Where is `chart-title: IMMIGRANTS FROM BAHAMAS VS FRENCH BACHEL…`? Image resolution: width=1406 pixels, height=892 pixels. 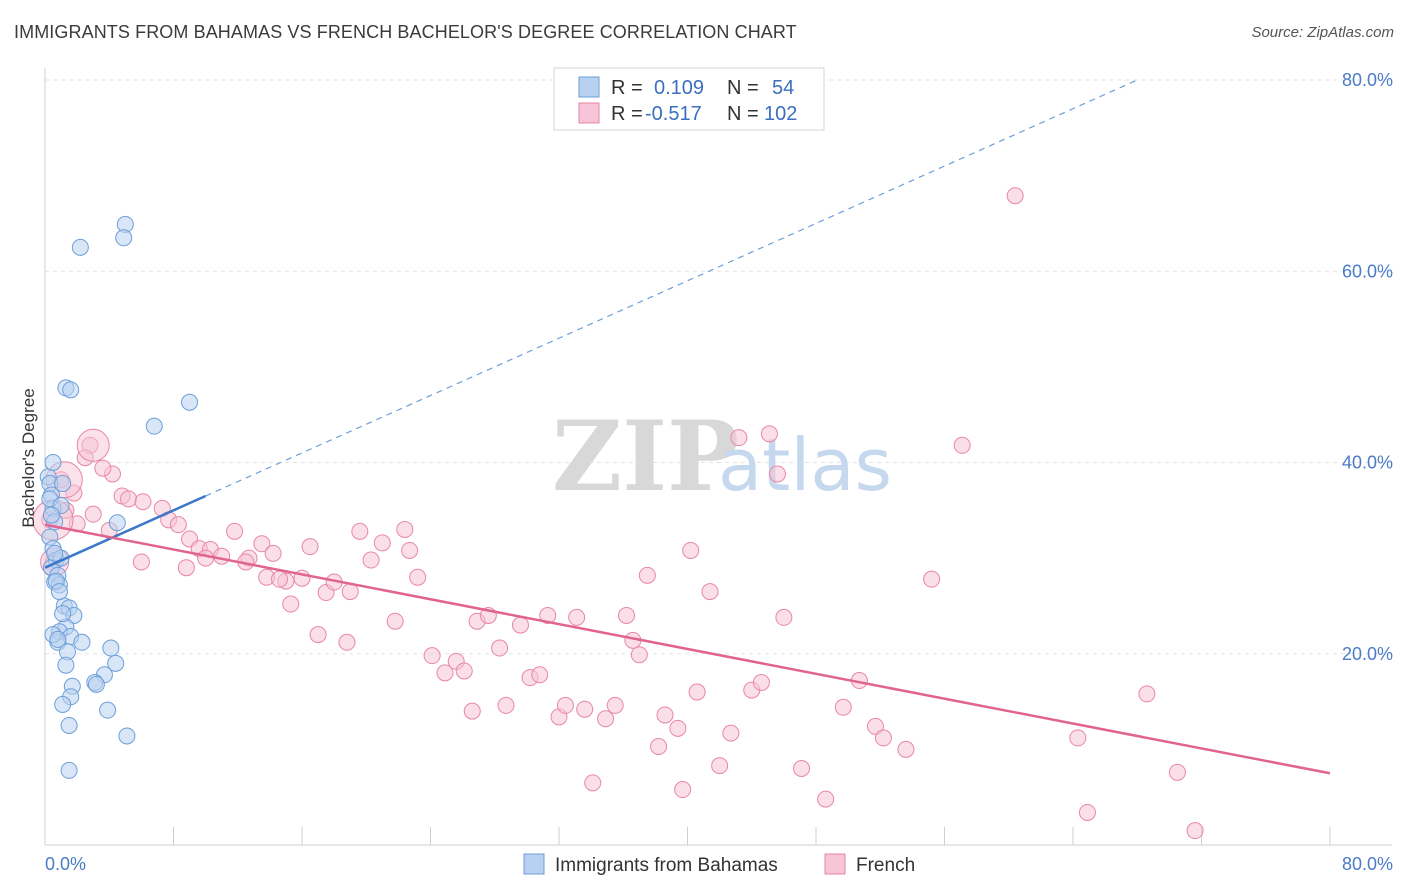
chart-title: IMMIGRANTS FROM BAHAMAS VS FRENCH BACHEL… is located at coordinates (405, 32).